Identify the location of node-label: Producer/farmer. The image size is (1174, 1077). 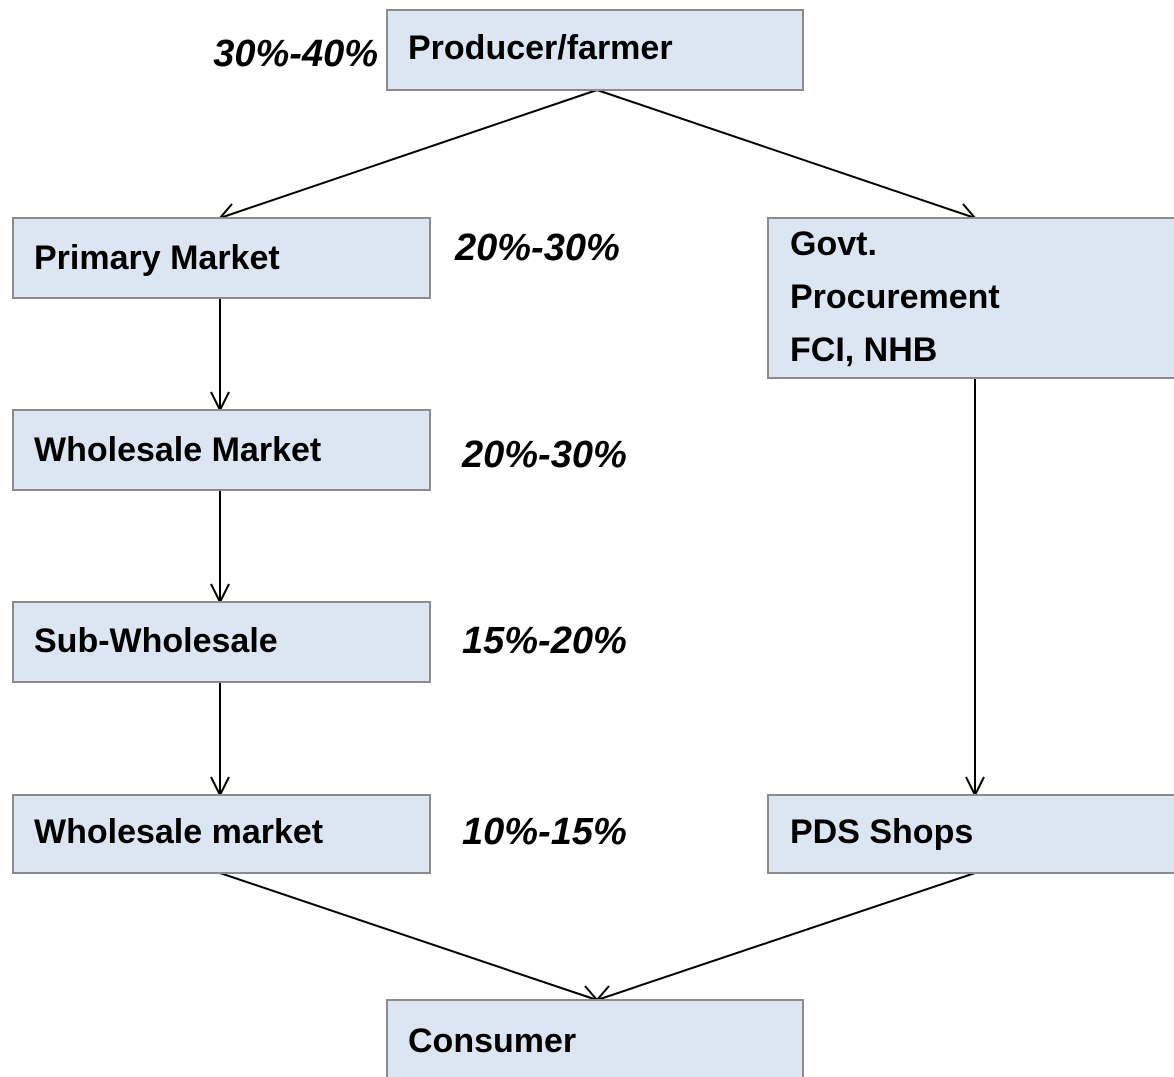
(540, 48).